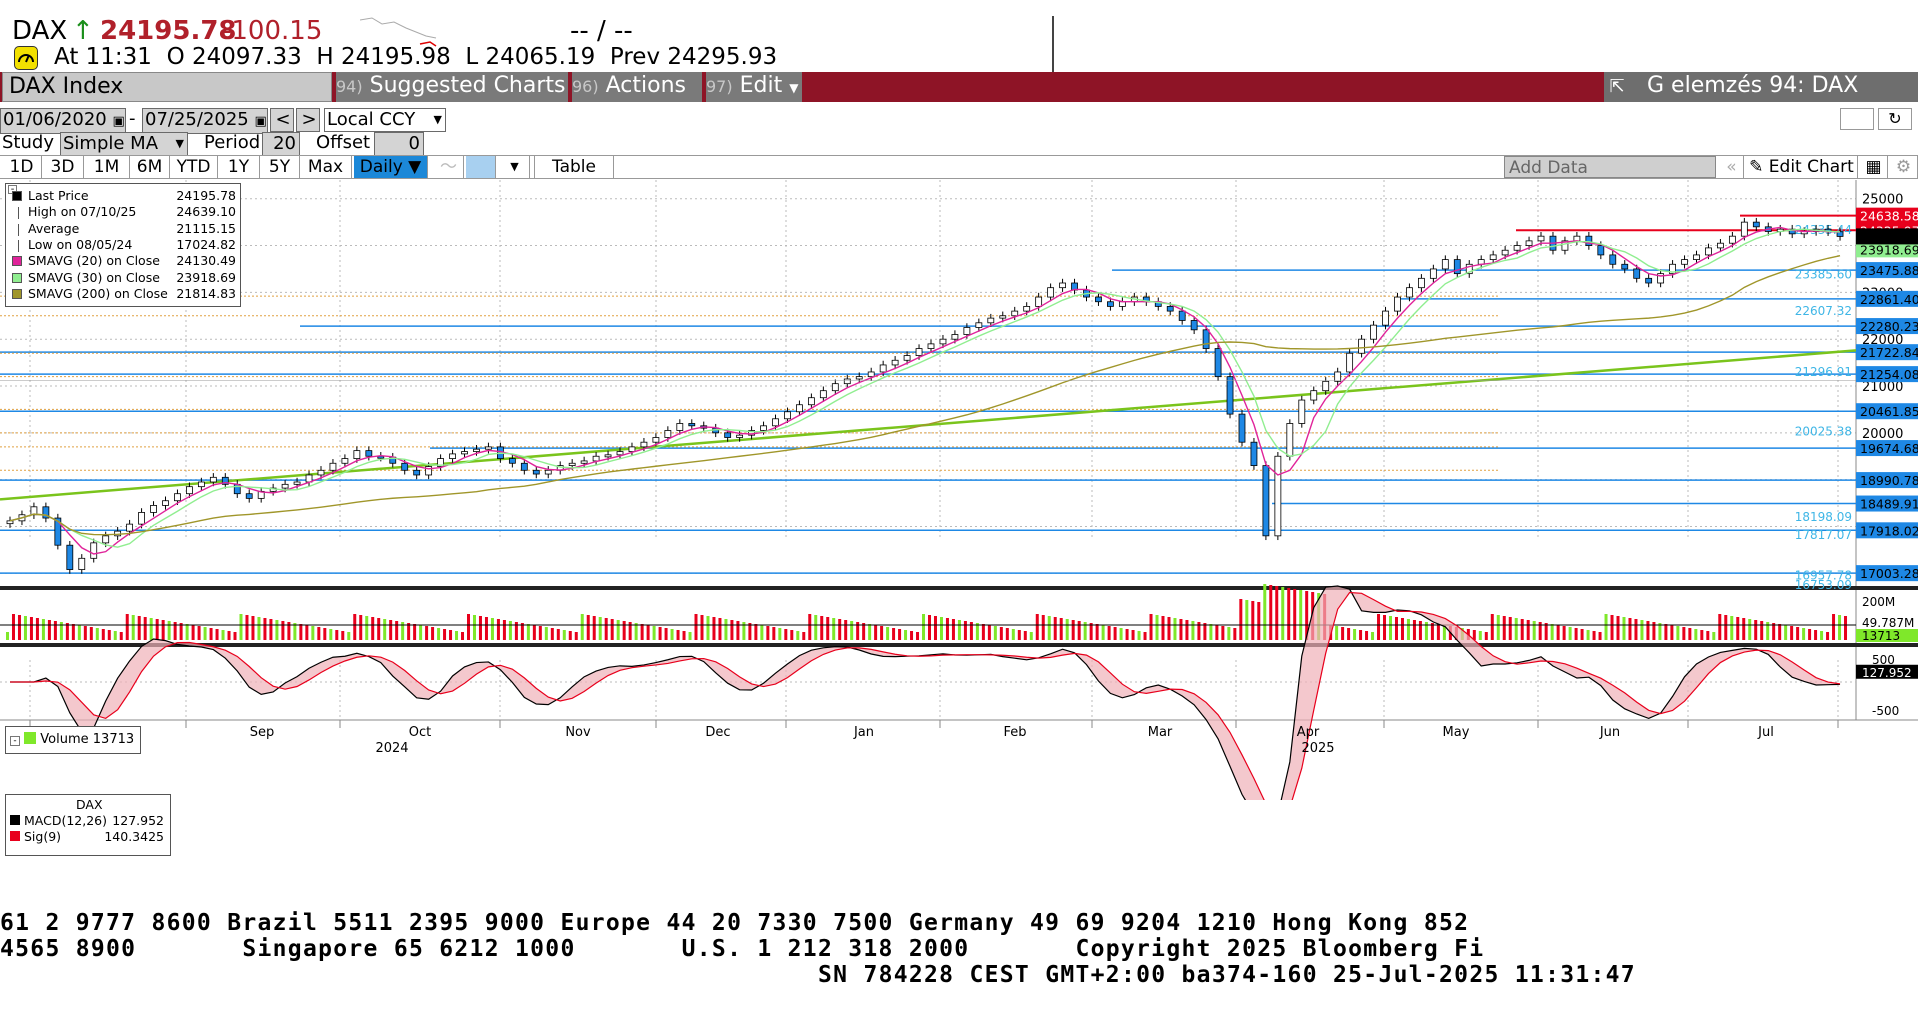 This screenshot has width=1918, height=1025. What do you see at coordinates (326, 167) in the screenshot?
I see `tab-max: Max` at bounding box center [326, 167].